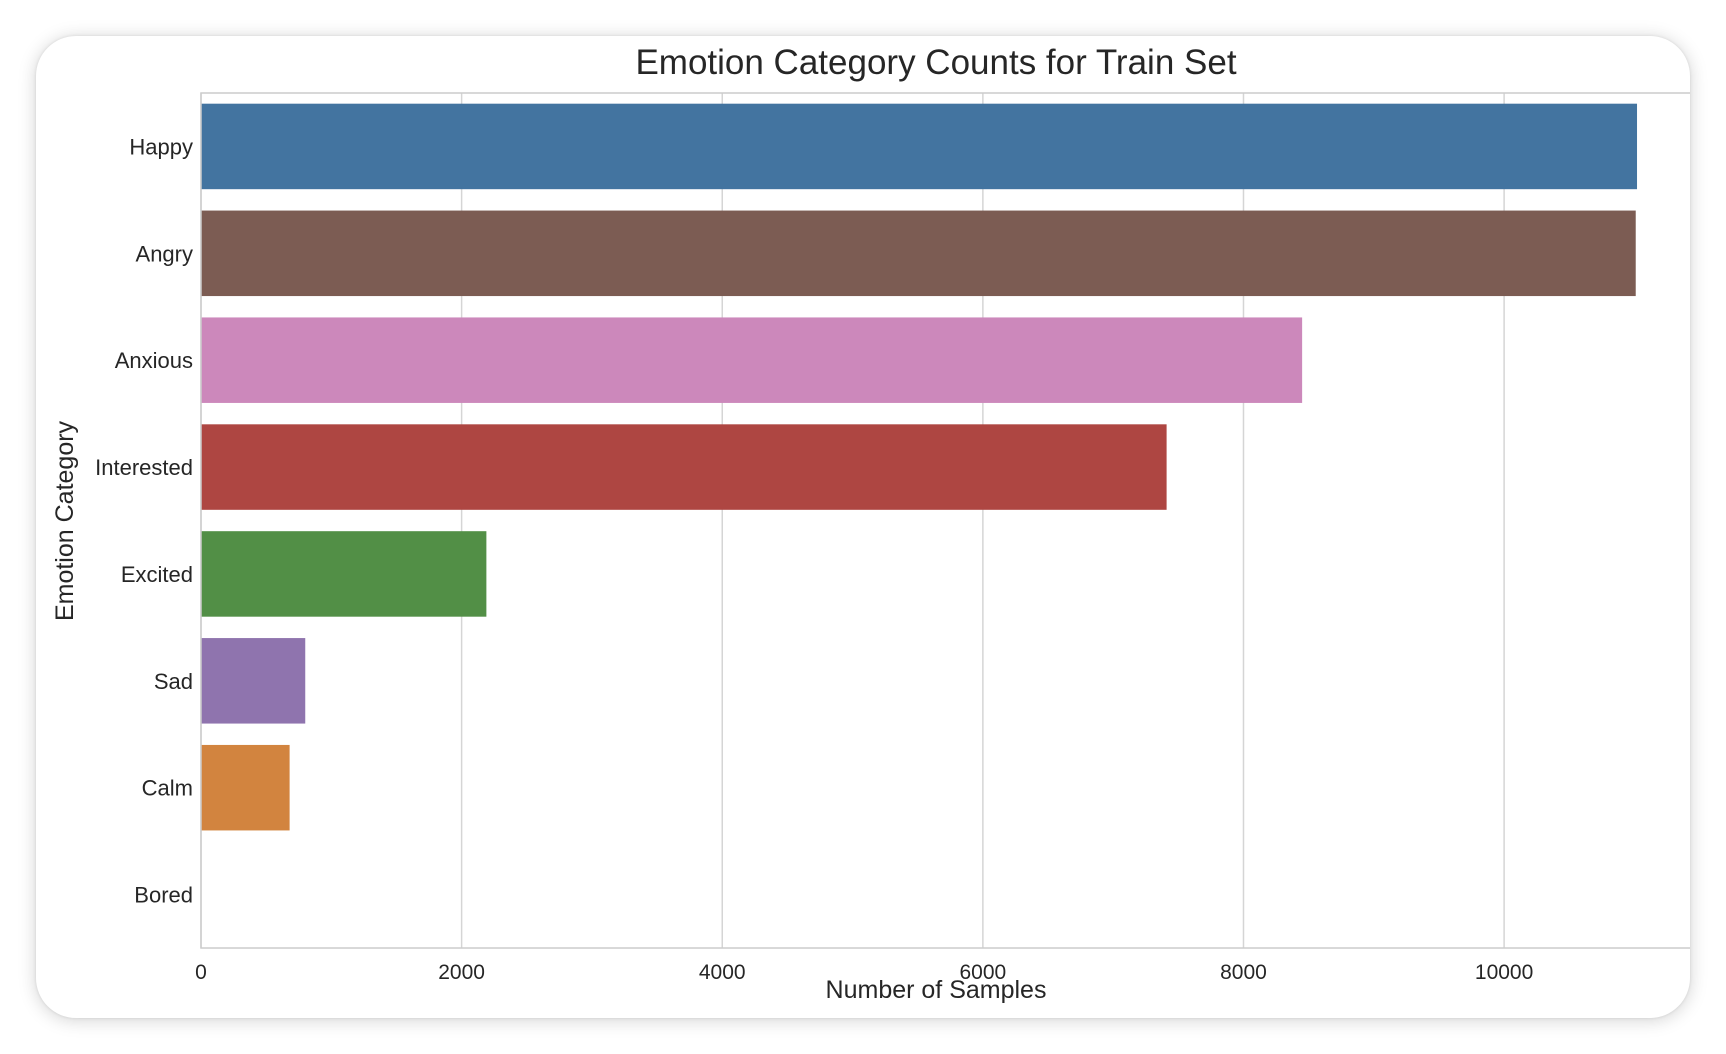 The width and height of the screenshot is (1726, 1054). I want to click on y-tick-label-bored: Bored, so click(163, 895).